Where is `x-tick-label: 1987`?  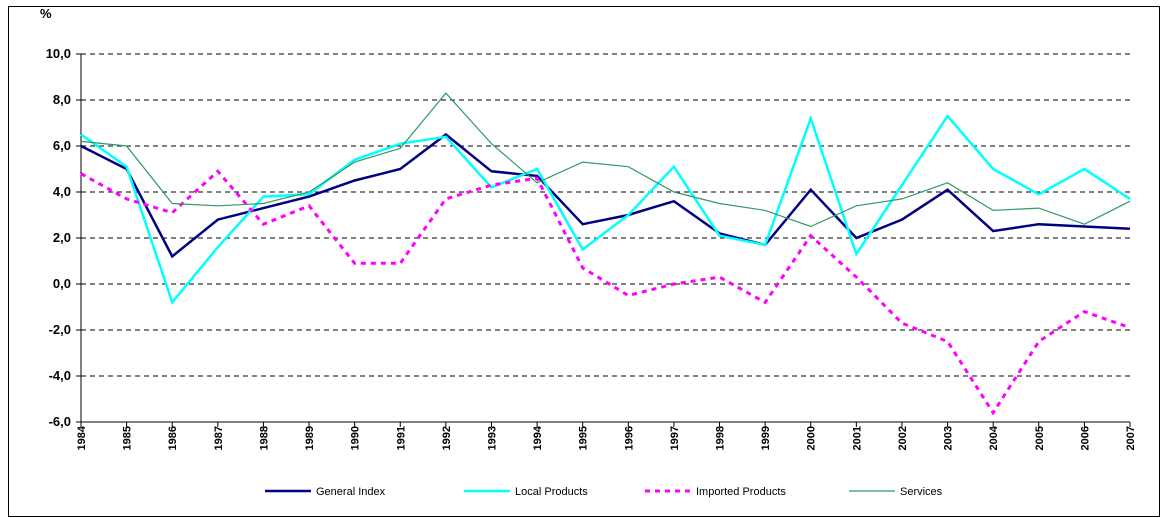 x-tick-label: 1987 is located at coordinates (219, 438).